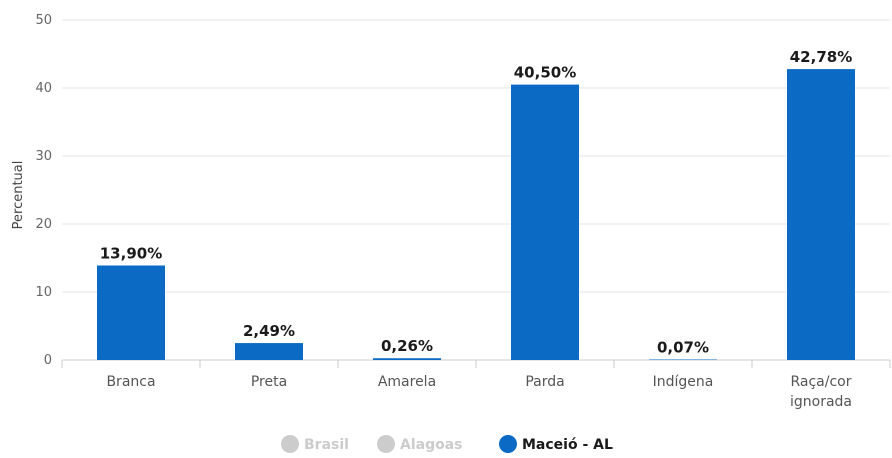  I want to click on y-tick-label: 10, so click(43, 292).